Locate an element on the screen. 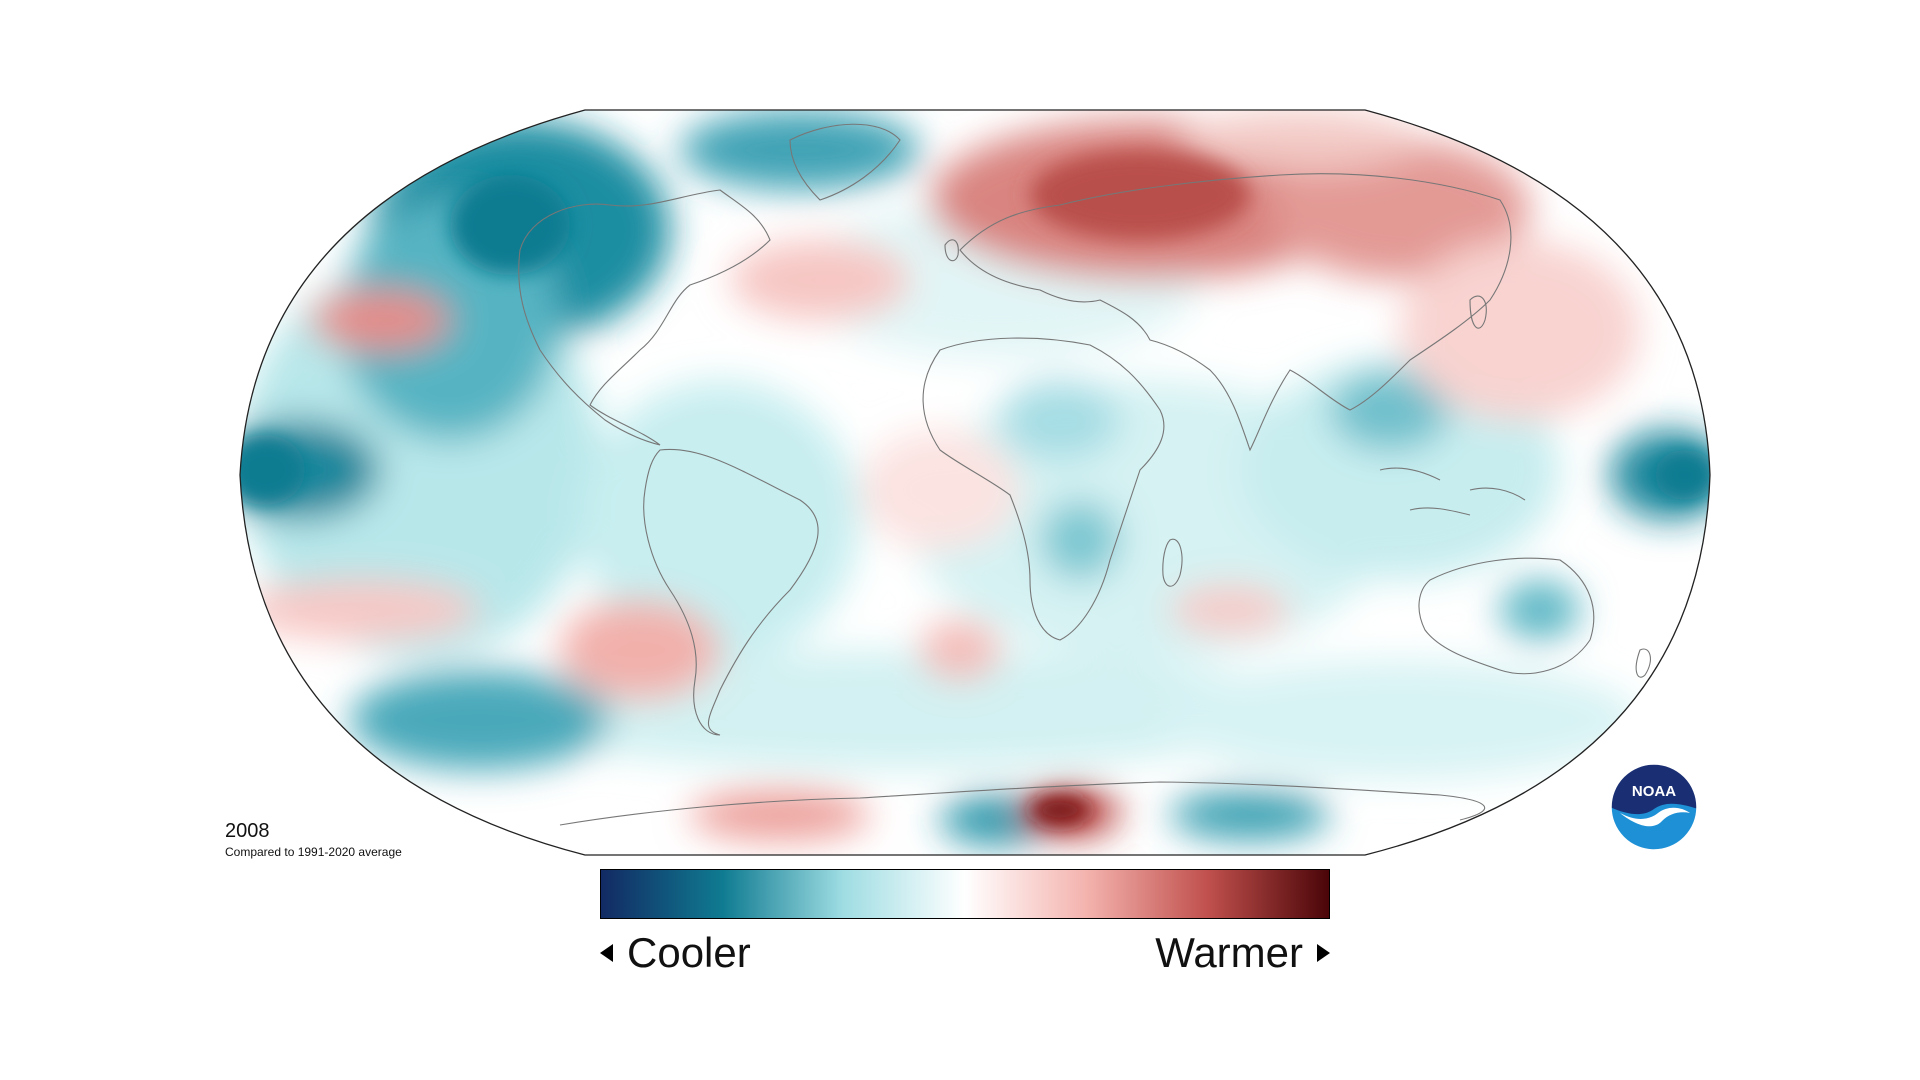  left-arrow-icon is located at coordinates (606, 953).